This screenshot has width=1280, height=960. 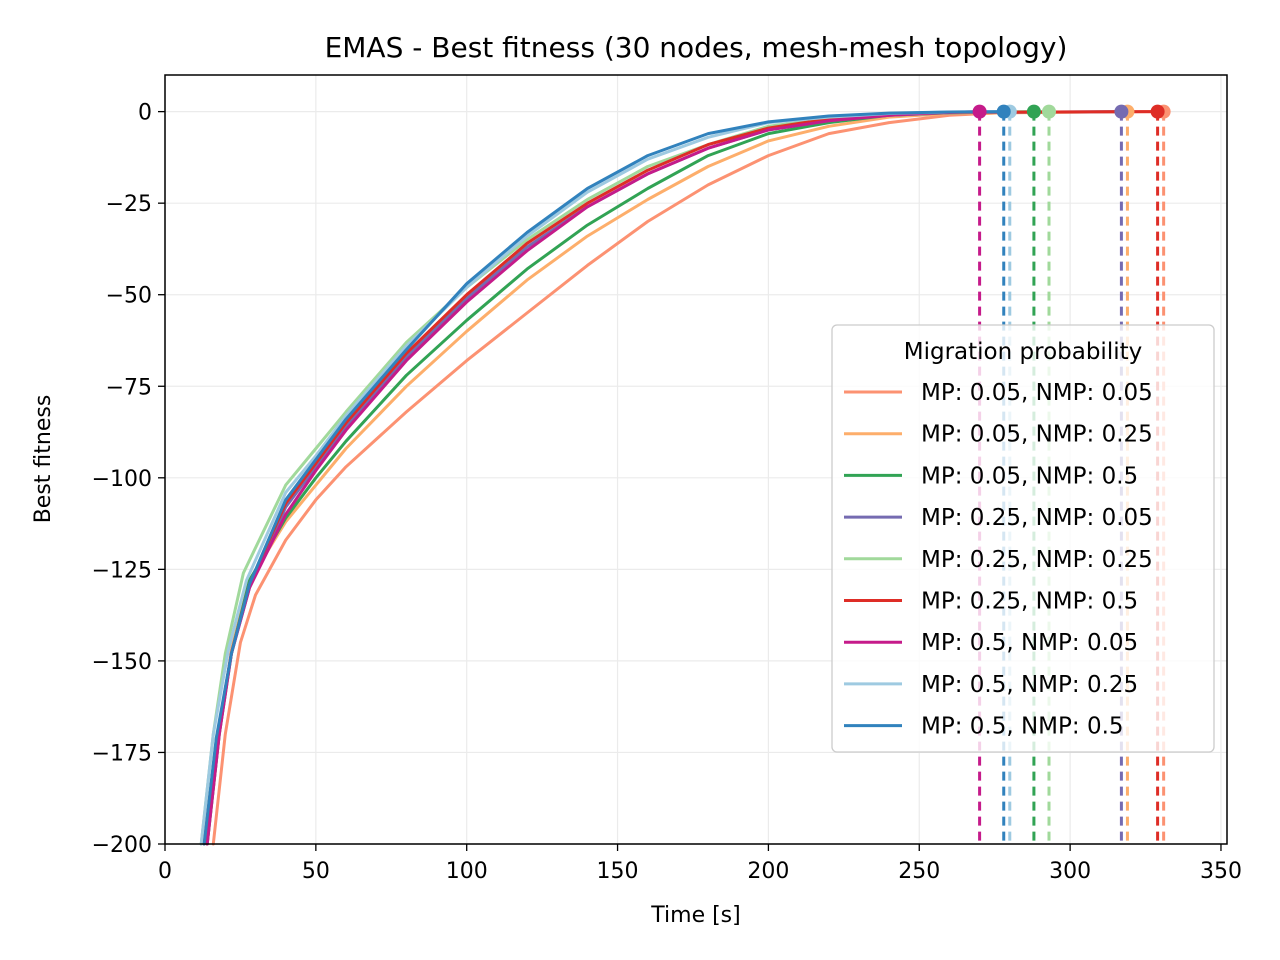 What do you see at coordinates (122, 479) in the screenshot?
I see `y-tick-label: −100` at bounding box center [122, 479].